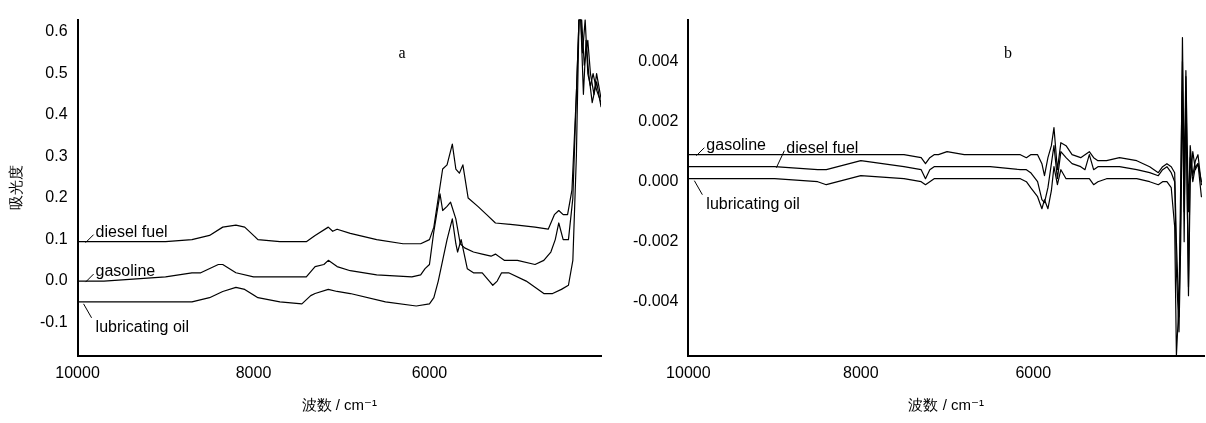 Image resolution: width=1206 pixels, height=423 pixels. I want to click on y-tick-label: 0.3, so click(56, 155).